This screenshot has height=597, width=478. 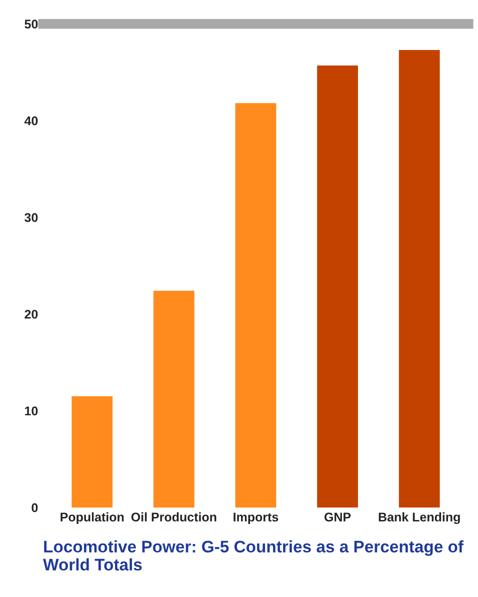 I want to click on y-tick-label: 10, so click(x=31, y=411).